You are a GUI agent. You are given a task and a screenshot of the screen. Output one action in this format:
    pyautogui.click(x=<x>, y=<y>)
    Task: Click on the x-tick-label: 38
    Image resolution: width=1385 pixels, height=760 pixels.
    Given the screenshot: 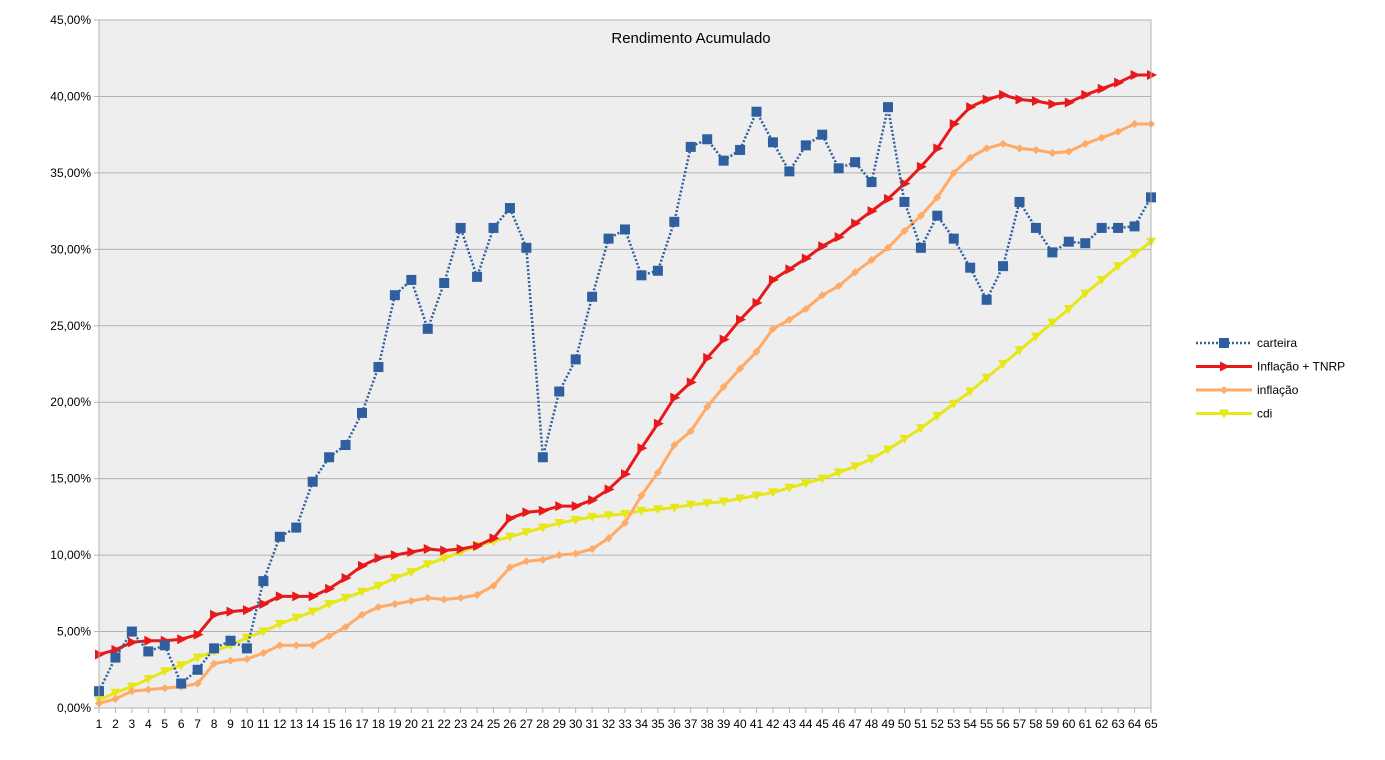 What is the action you would take?
    pyautogui.click(x=708, y=724)
    